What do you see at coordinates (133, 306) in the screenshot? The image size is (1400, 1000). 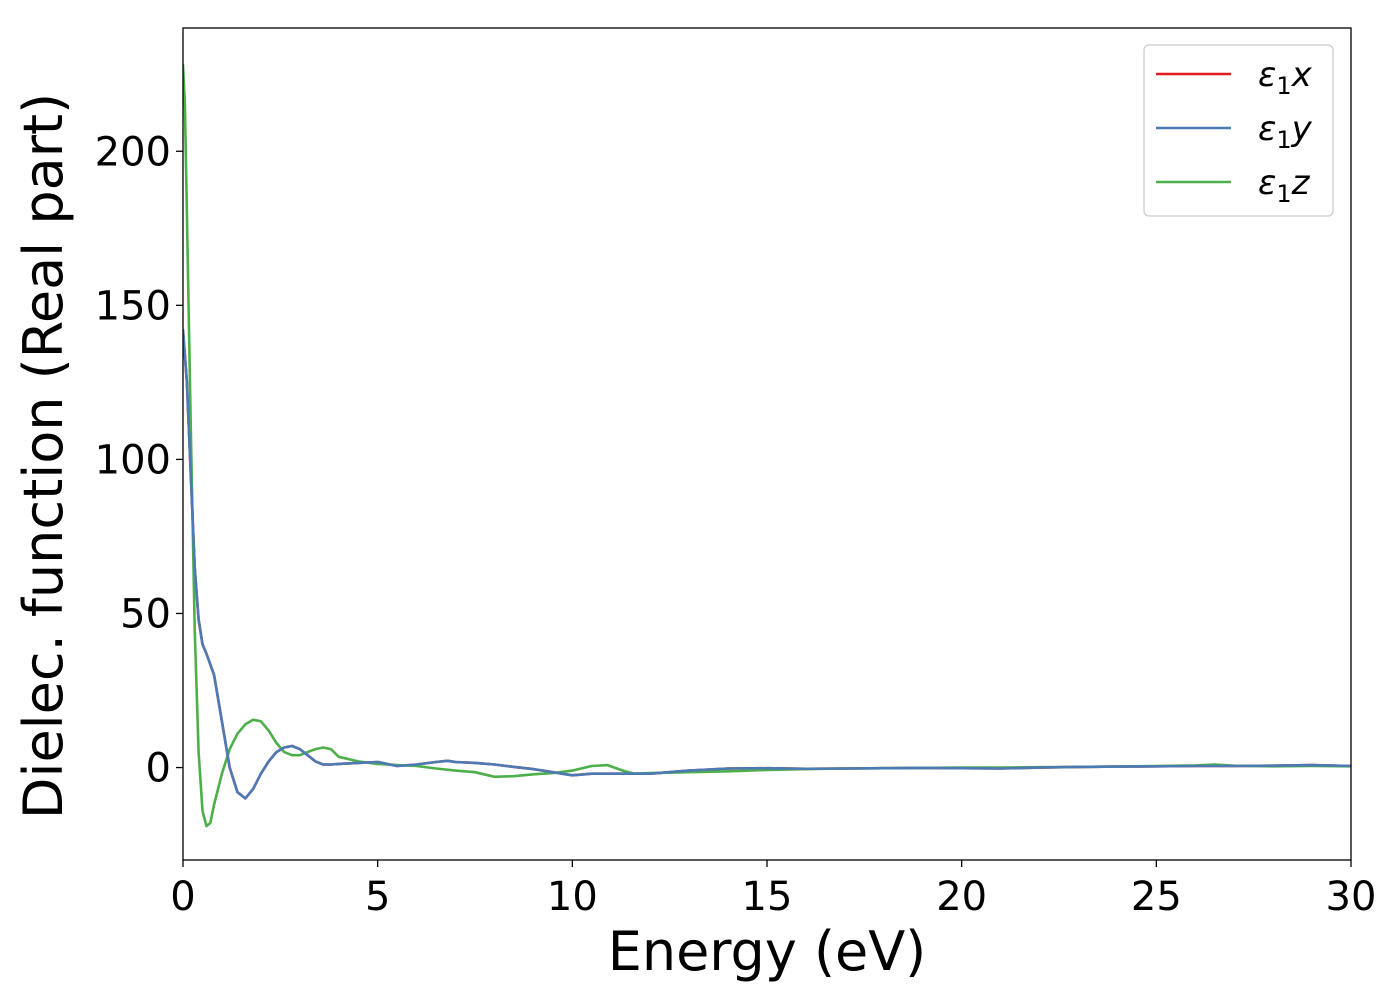 I see `y-tick-label: 150` at bounding box center [133, 306].